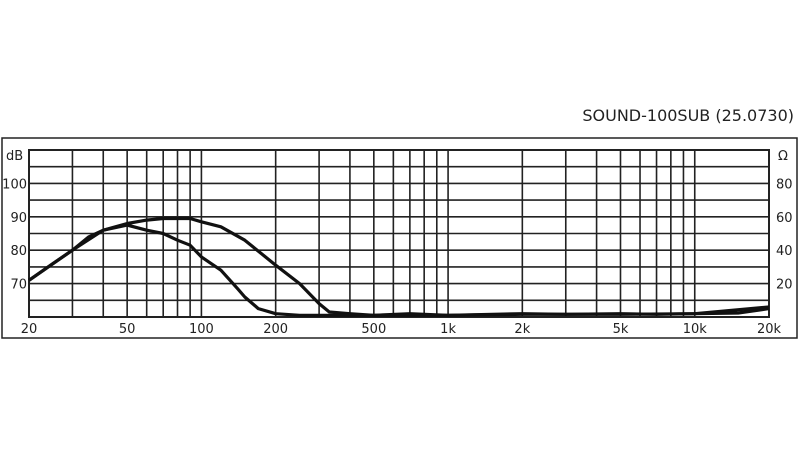 This screenshot has width=800, height=450. Describe the element at coordinates (127, 329) in the screenshot. I see `x-tick-label: 50` at that location.